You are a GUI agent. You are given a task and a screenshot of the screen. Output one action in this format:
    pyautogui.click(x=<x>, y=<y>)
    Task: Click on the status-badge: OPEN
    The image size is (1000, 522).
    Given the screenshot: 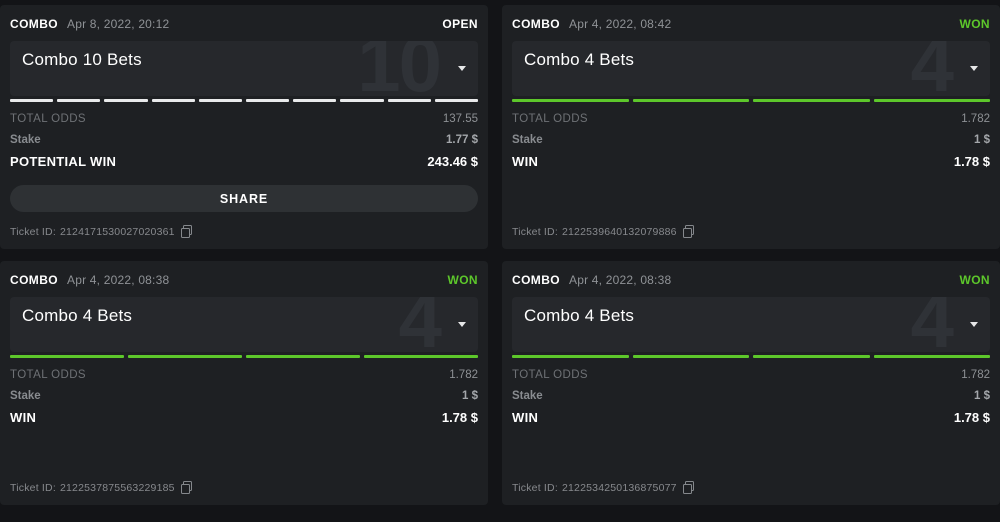 What is the action you would take?
    pyautogui.click(x=460, y=24)
    